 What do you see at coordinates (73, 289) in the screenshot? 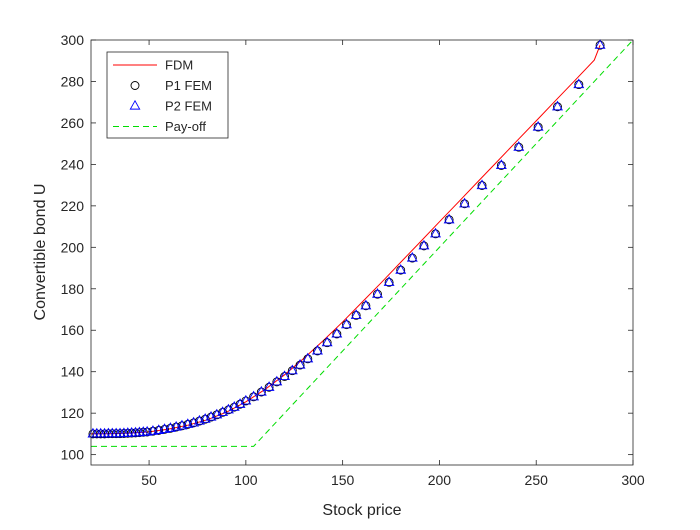
I see `y-tick-label: 180` at bounding box center [73, 289].